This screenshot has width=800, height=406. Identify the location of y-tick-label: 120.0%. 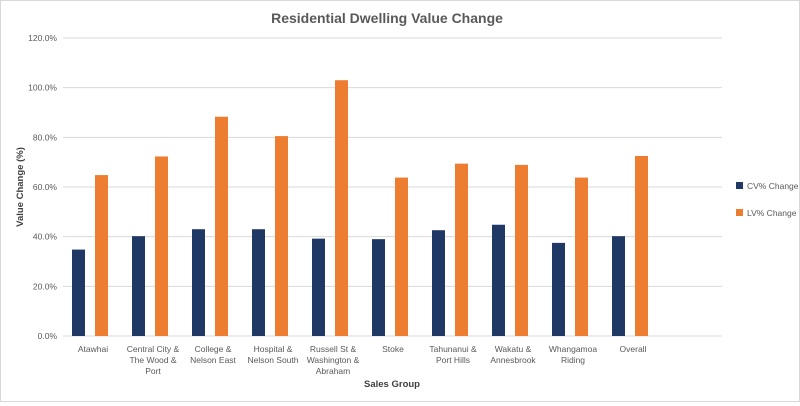
(42, 38).